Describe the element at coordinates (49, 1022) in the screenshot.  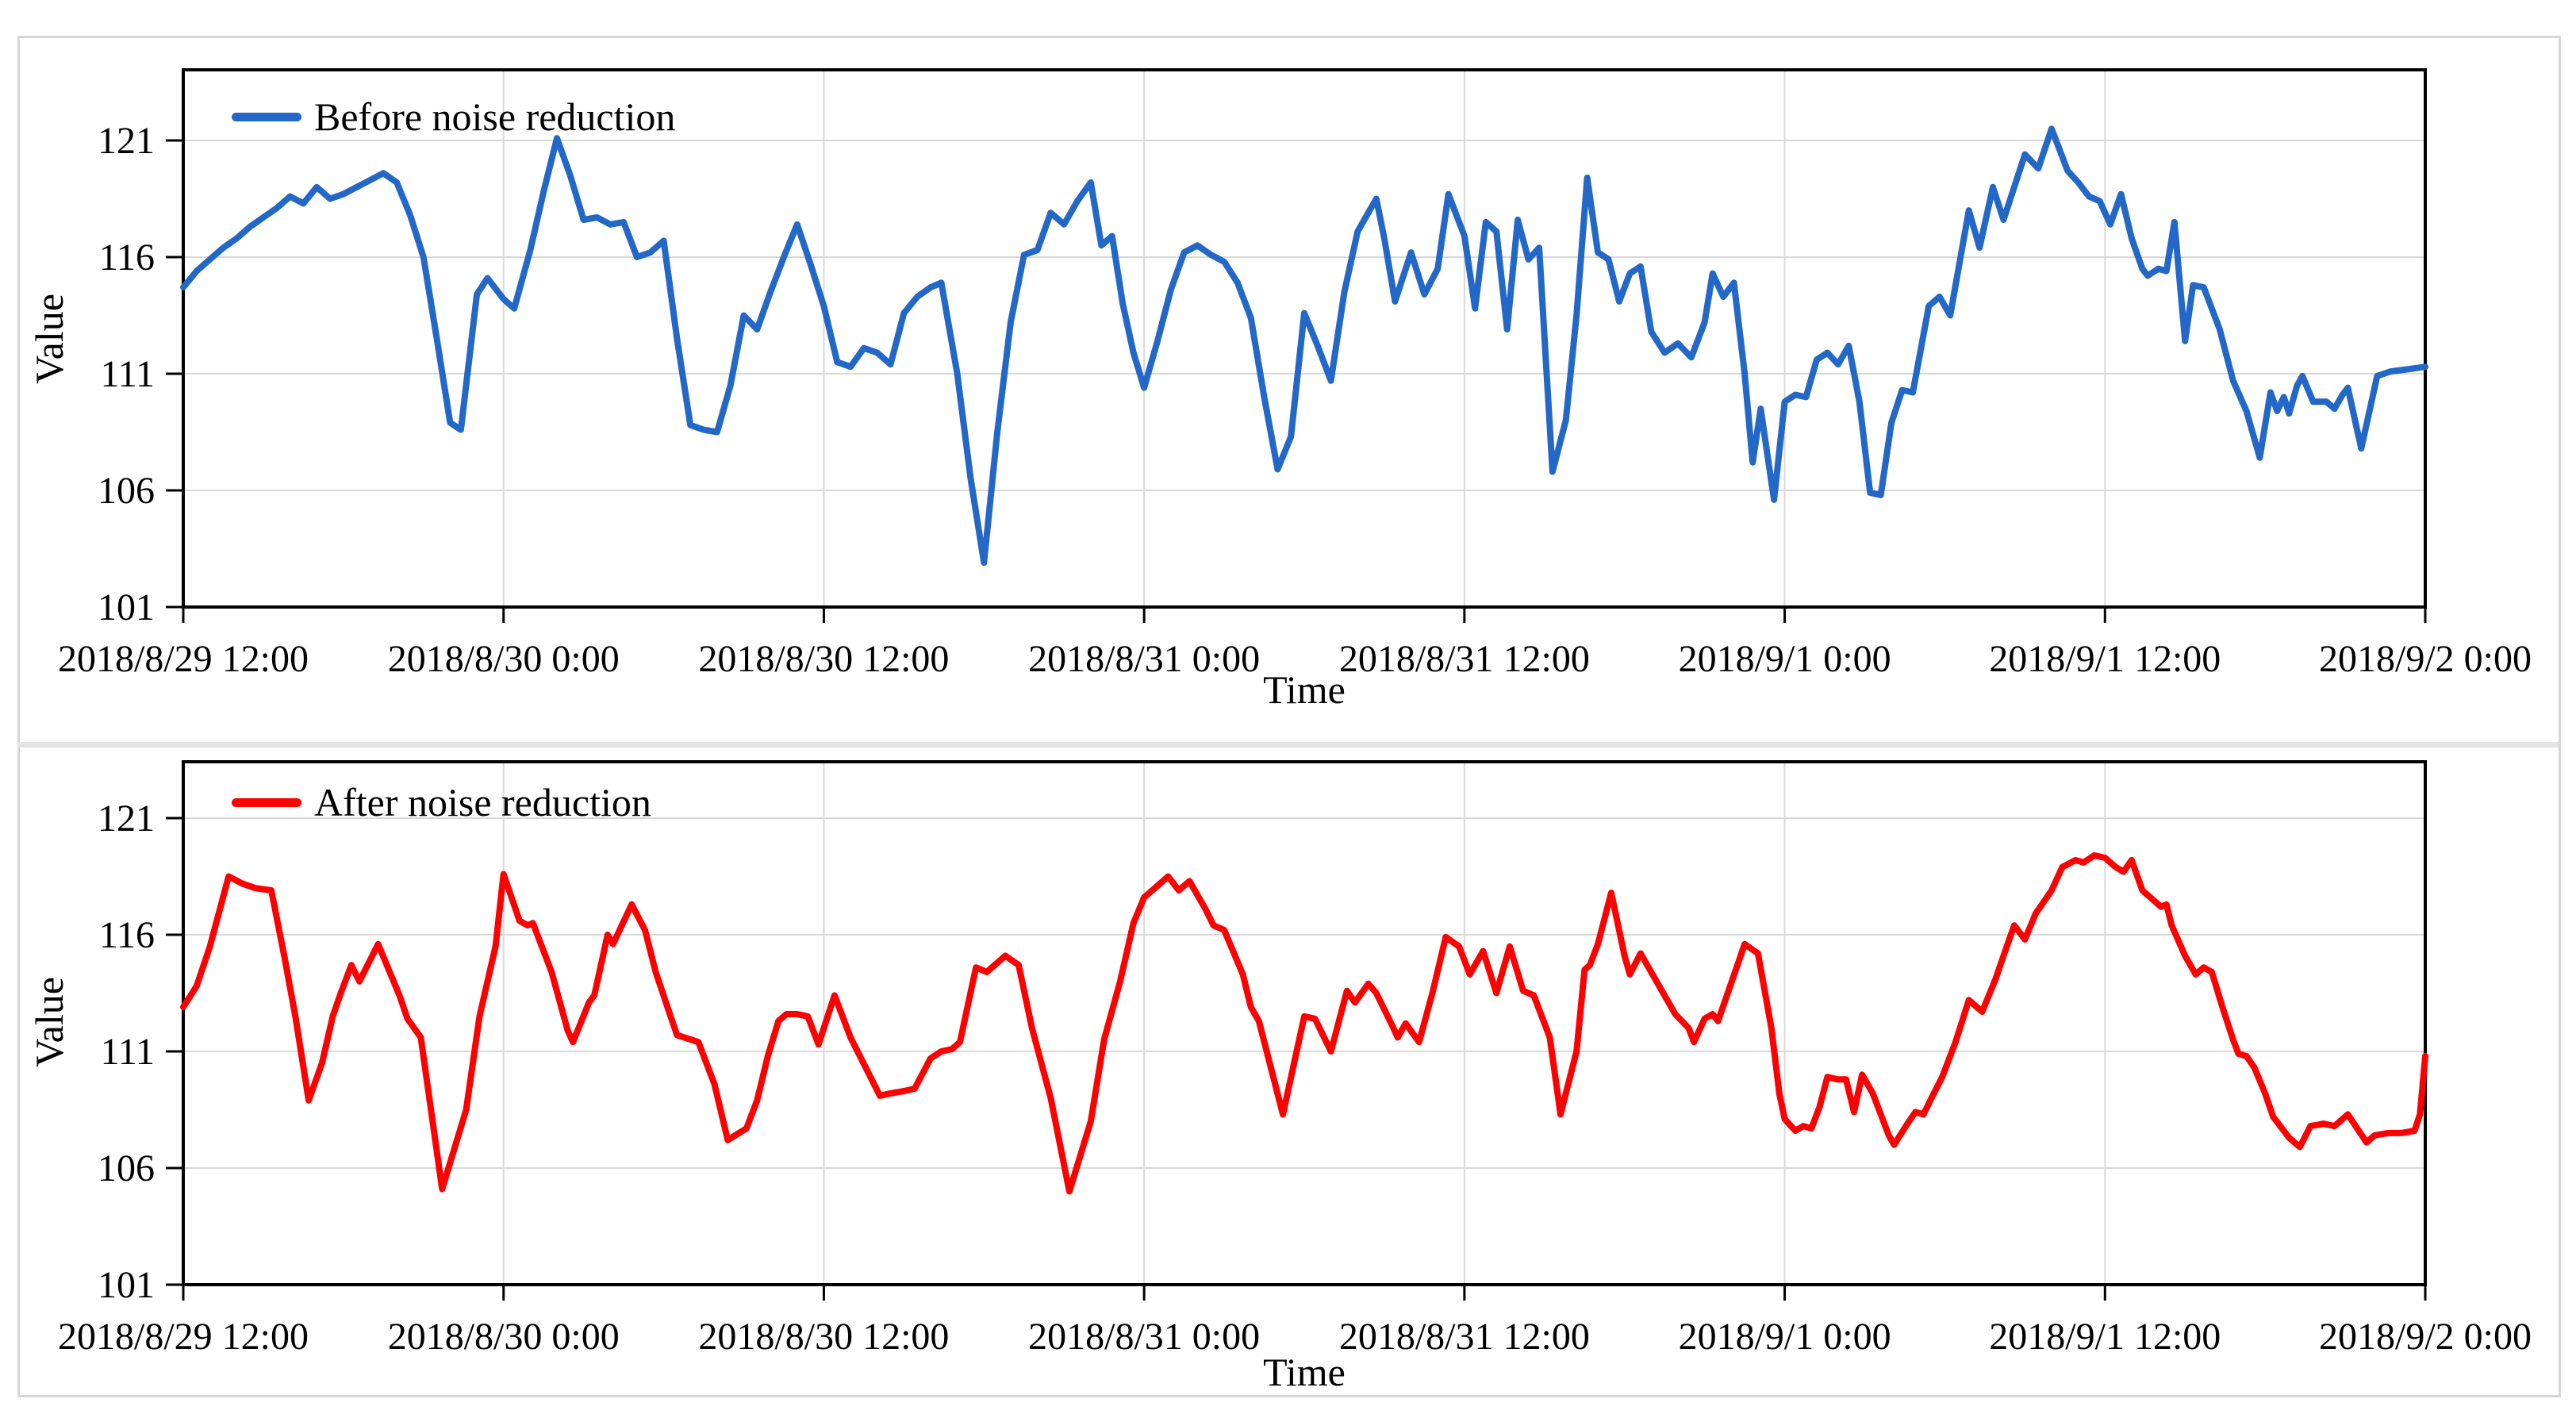
I see `y-axis-title-bottom: Value` at that location.